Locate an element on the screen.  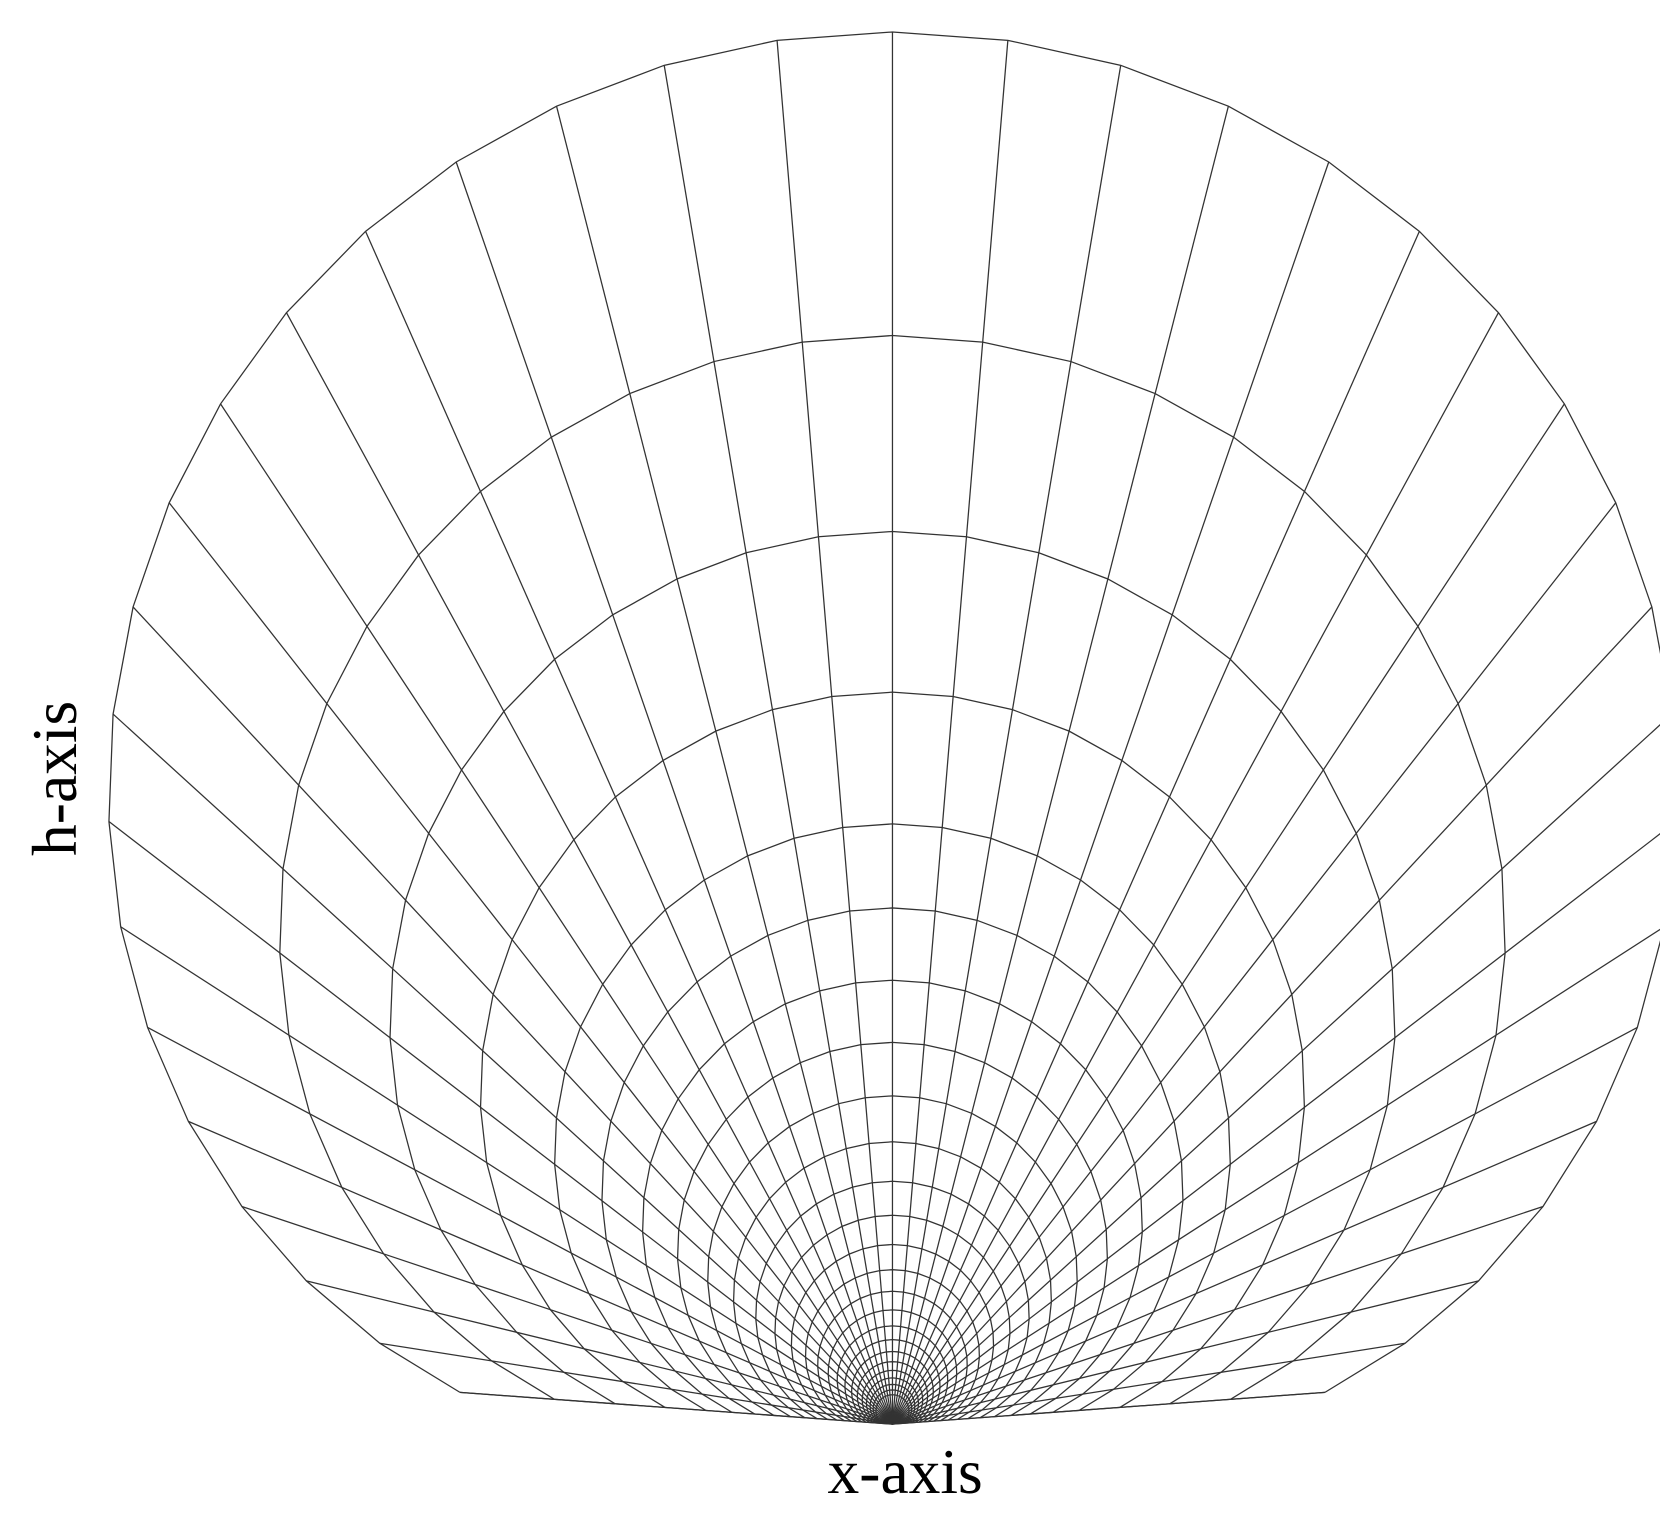
base-edge is located at coordinates (892, 1408).